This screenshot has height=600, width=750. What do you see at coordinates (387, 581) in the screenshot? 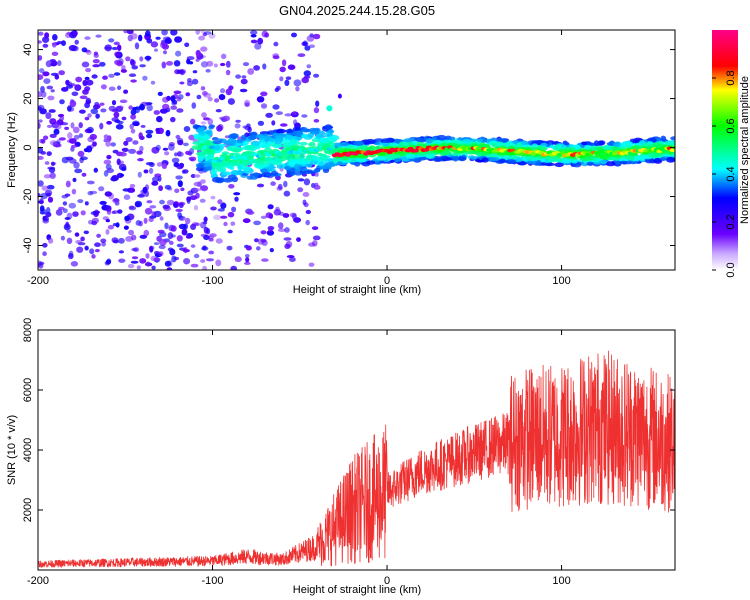
I see `x-tick-label: 0` at bounding box center [387, 581].